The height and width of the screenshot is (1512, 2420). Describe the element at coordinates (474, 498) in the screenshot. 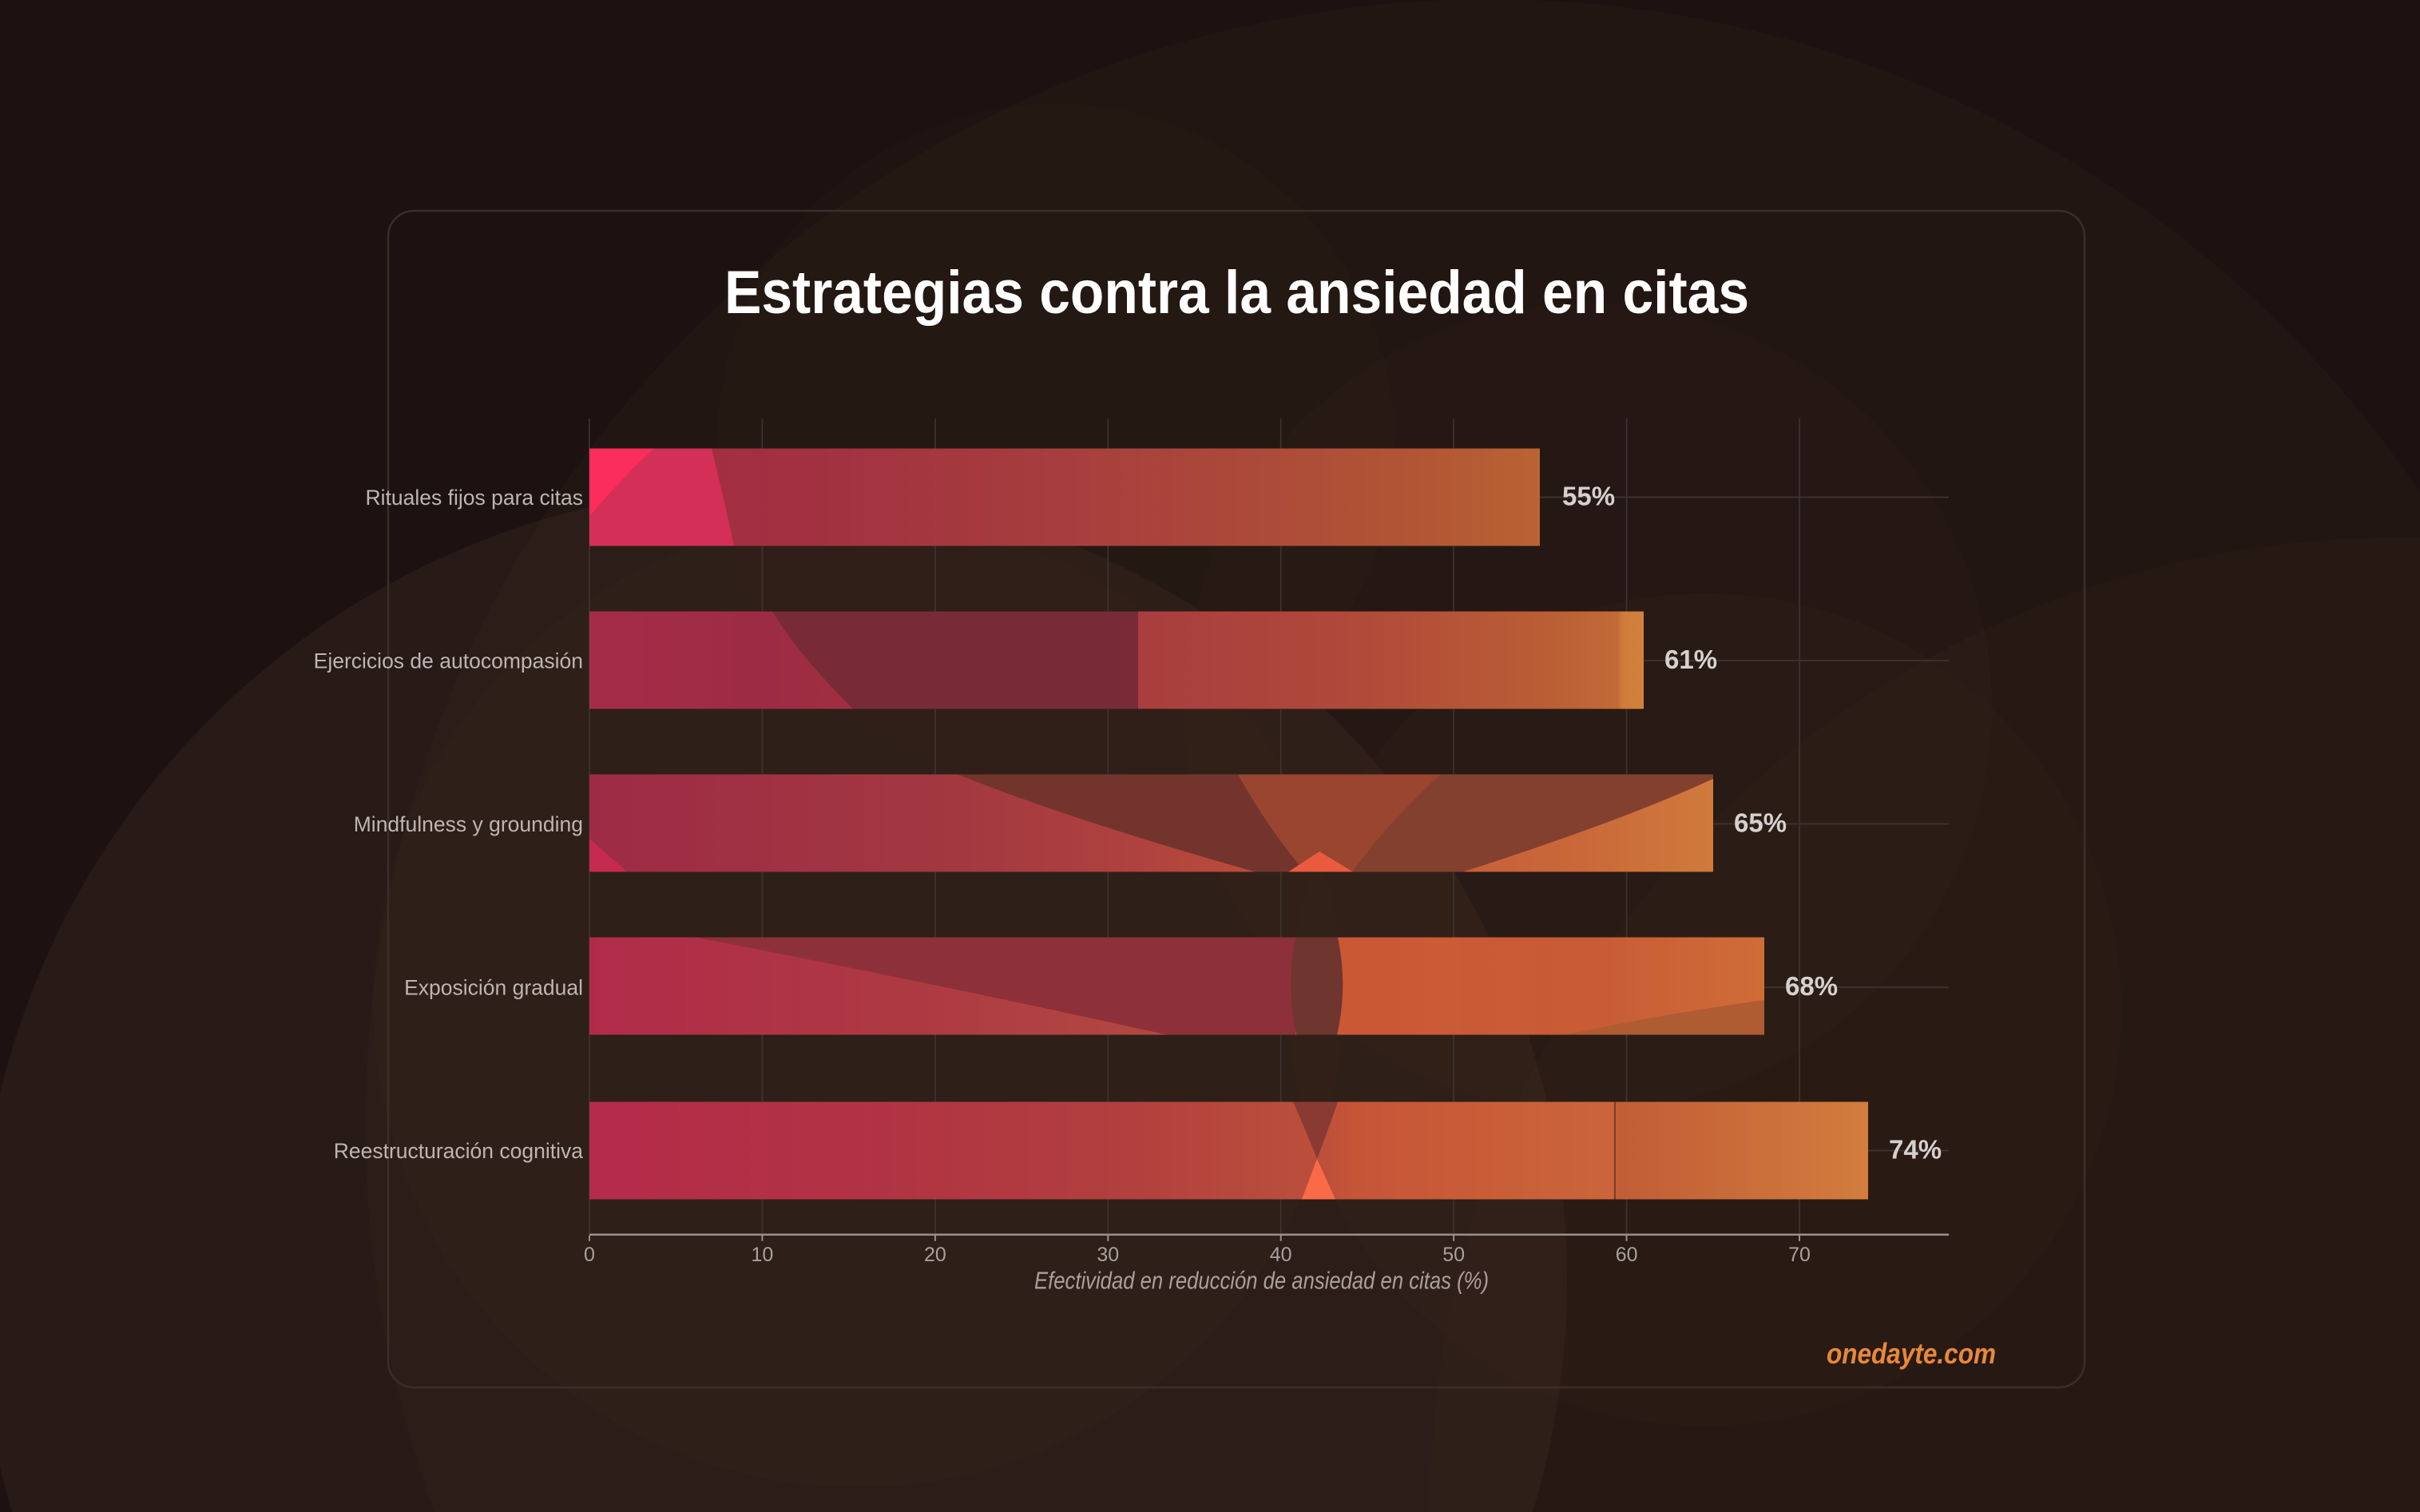

I see `svg-text: Rituales fijos para citas` at that location.